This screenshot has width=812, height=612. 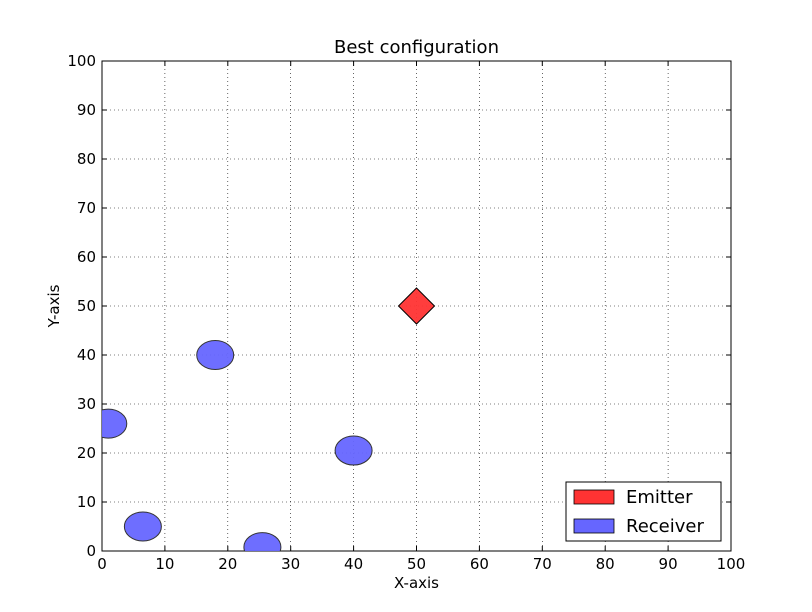 What do you see at coordinates (86, 110) in the screenshot?
I see `y-tick-label: 90` at bounding box center [86, 110].